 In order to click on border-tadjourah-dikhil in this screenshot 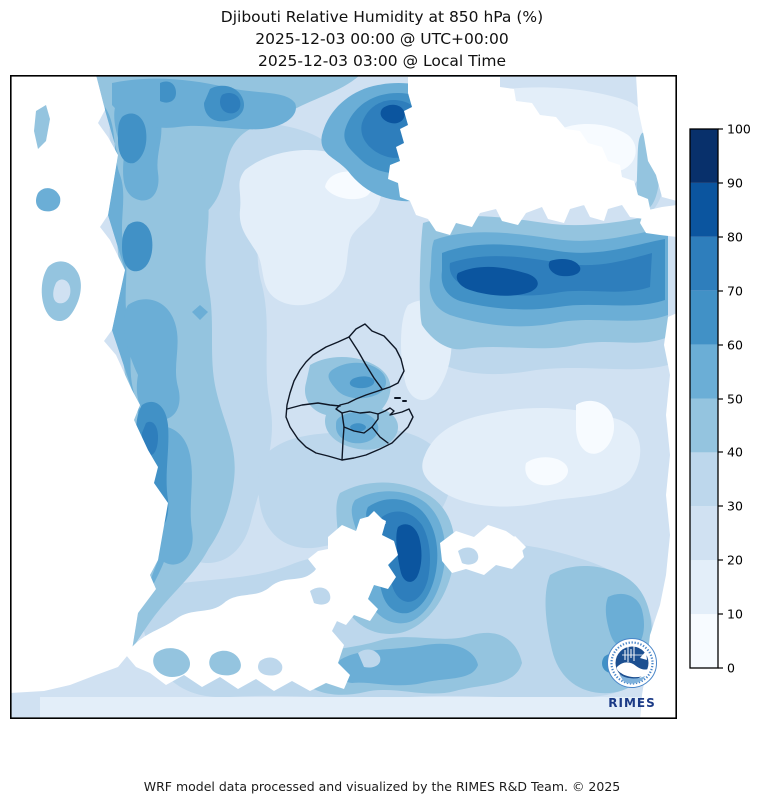, I will do `click(313, 406)`.